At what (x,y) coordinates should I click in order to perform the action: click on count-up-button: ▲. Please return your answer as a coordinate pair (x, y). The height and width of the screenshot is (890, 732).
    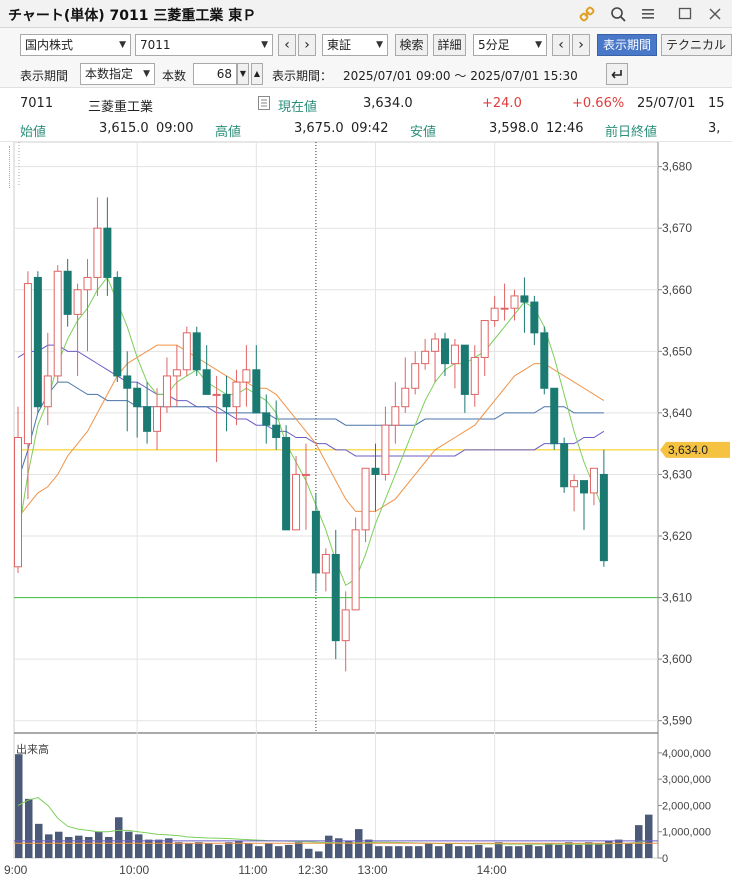
    Looking at the image, I should click on (257, 74).